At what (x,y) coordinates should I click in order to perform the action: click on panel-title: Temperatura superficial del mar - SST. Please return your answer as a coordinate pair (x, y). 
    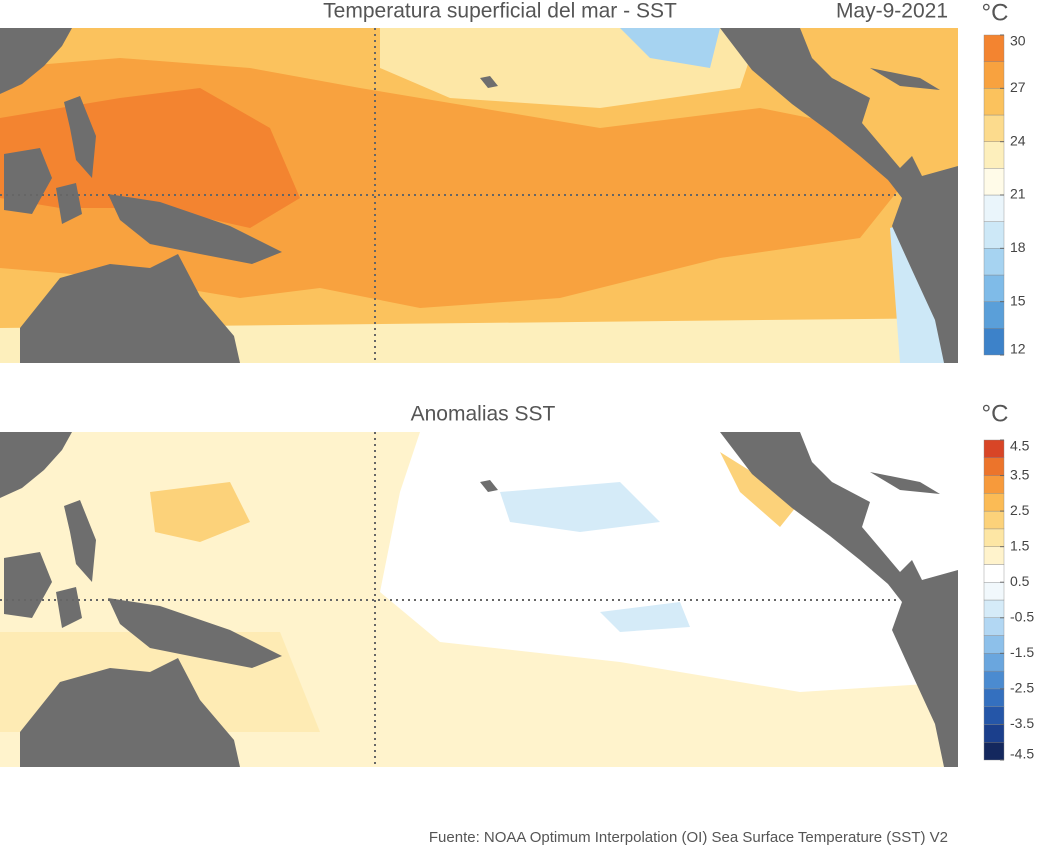
    Looking at the image, I should click on (500, 11).